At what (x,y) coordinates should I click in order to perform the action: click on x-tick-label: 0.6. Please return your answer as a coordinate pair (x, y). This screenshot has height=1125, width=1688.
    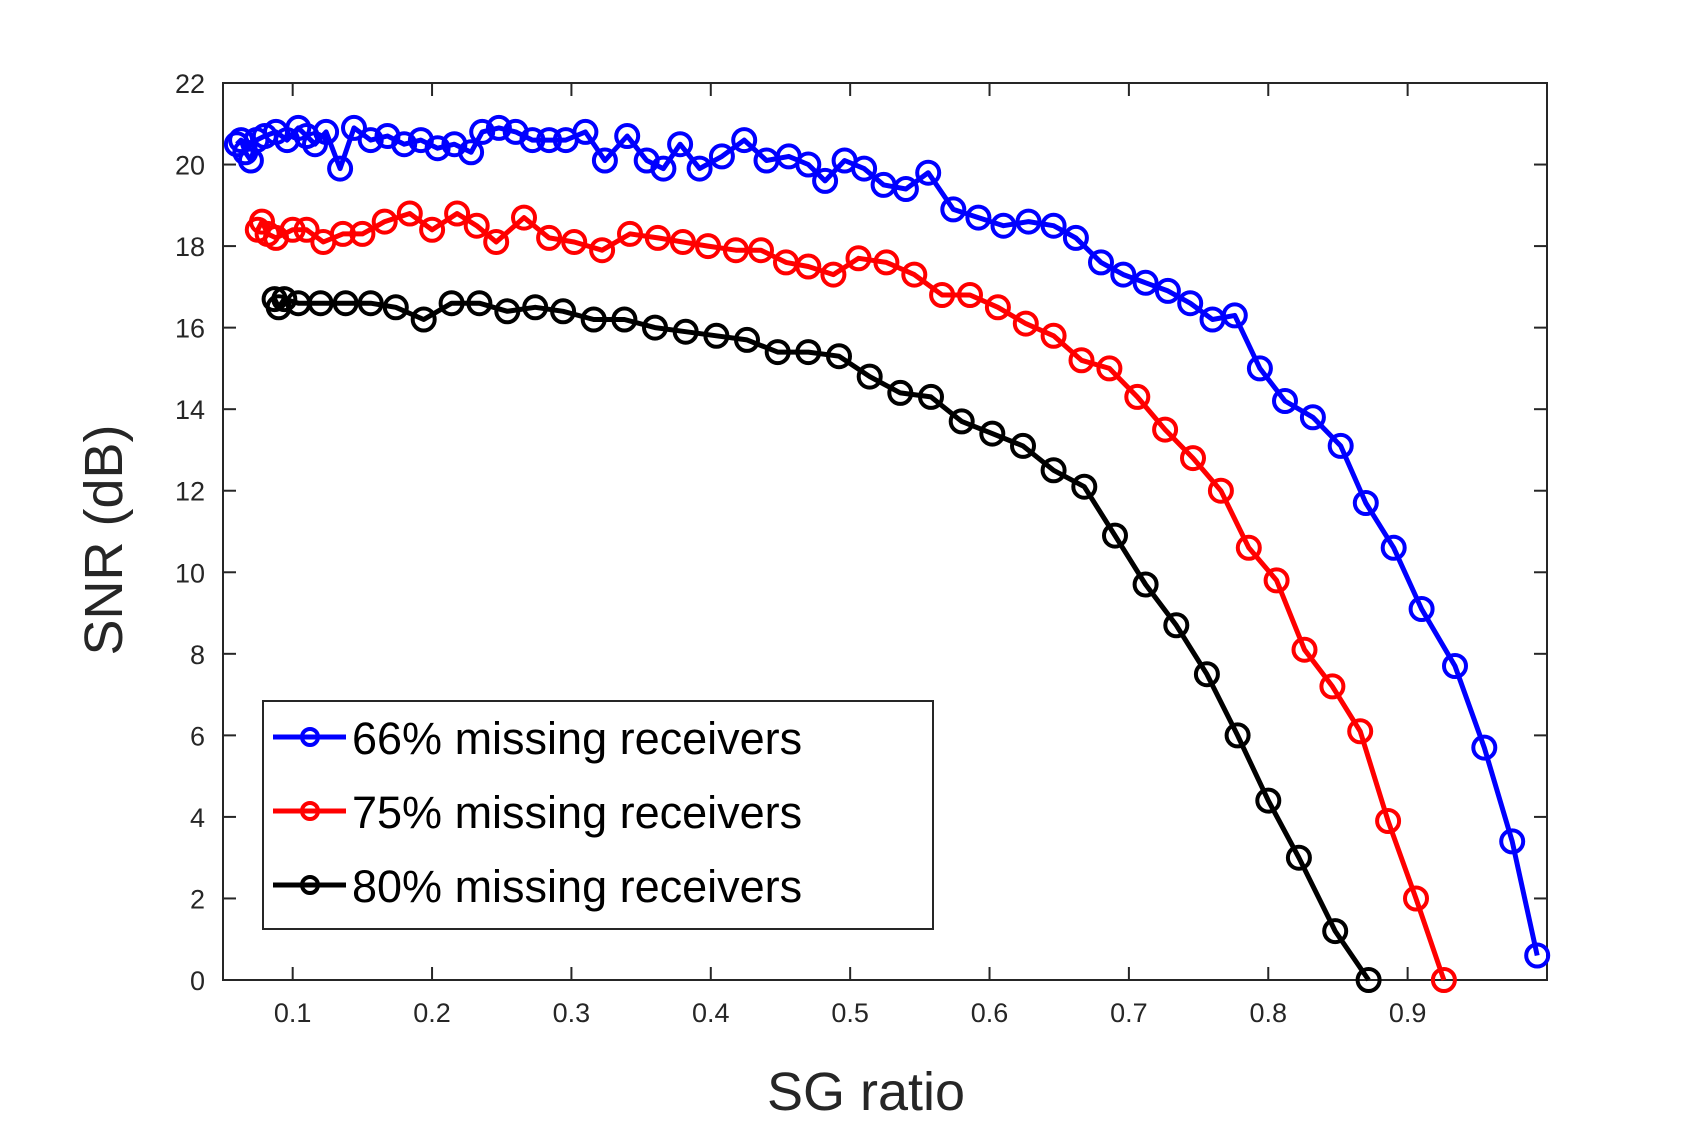
    Looking at the image, I should click on (990, 1013).